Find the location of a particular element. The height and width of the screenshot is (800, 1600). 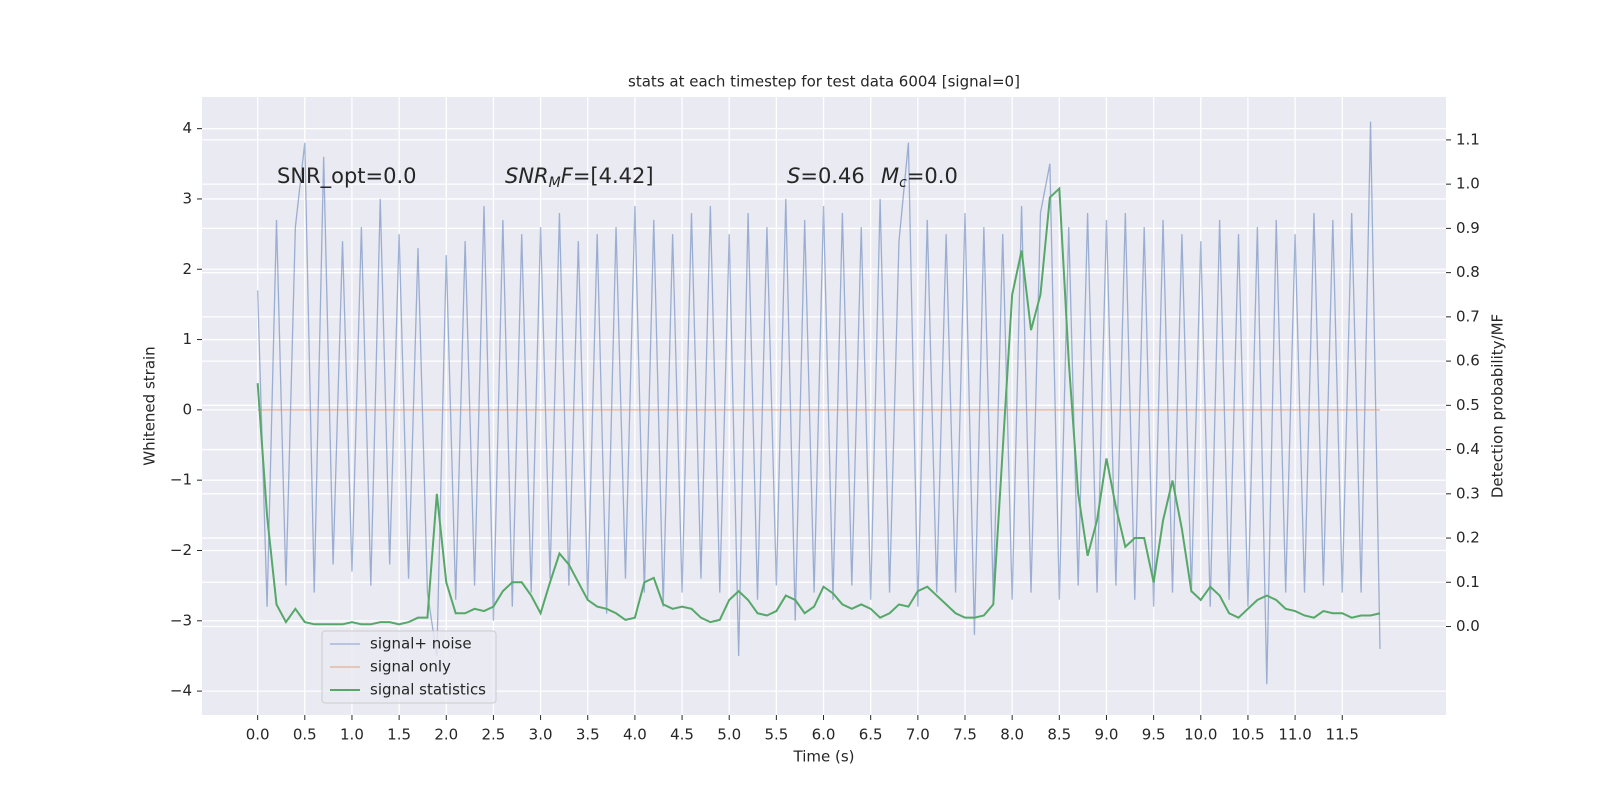

x-tick-label: 3.0 is located at coordinates (541, 735).